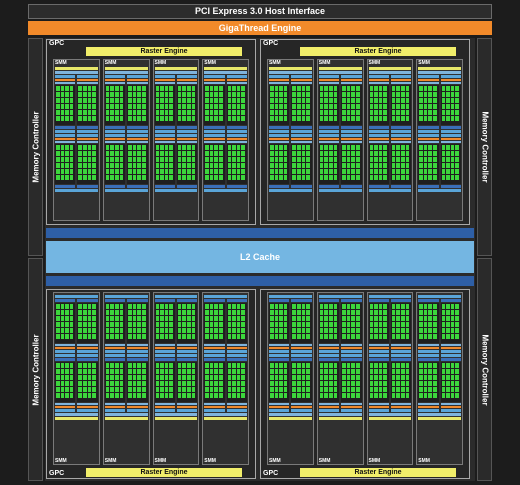 The image size is (520, 485). I want to click on memory-controller-bottom-right: Memory Controller, so click(484, 369).